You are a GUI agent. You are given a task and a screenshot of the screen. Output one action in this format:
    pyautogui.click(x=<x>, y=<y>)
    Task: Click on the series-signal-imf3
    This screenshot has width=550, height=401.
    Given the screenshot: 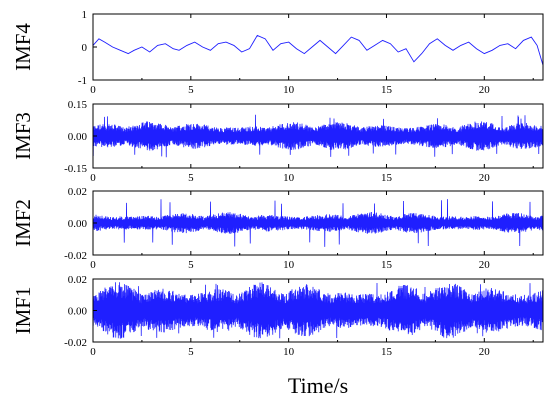 What is the action you would take?
    pyautogui.click(x=318, y=136)
    